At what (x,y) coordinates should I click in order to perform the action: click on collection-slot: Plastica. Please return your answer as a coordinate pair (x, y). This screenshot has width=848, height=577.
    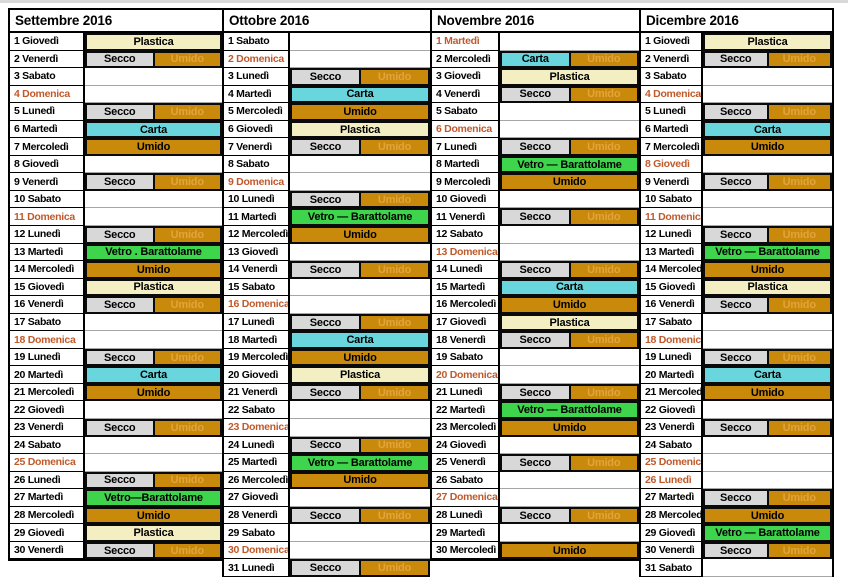
    Looking at the image, I should click on (569, 322).